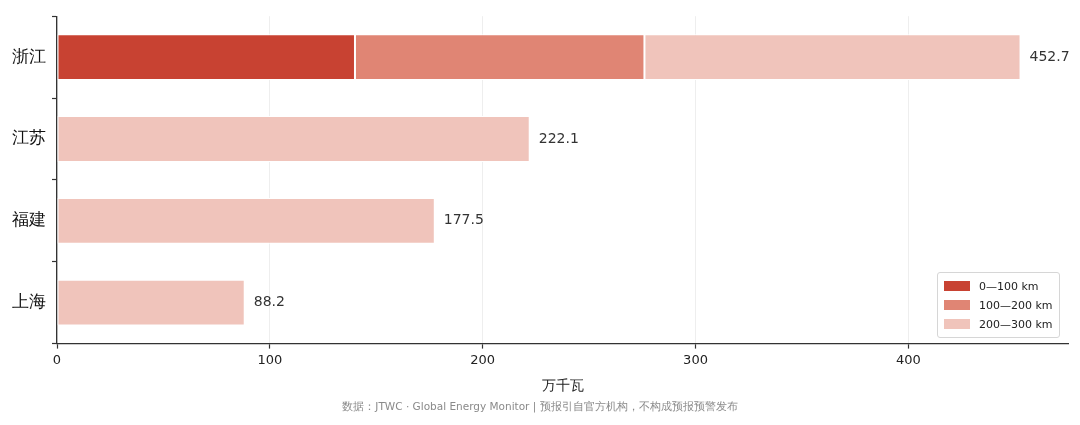  I want to click on y-tick-label: 浙江, so click(29, 55).